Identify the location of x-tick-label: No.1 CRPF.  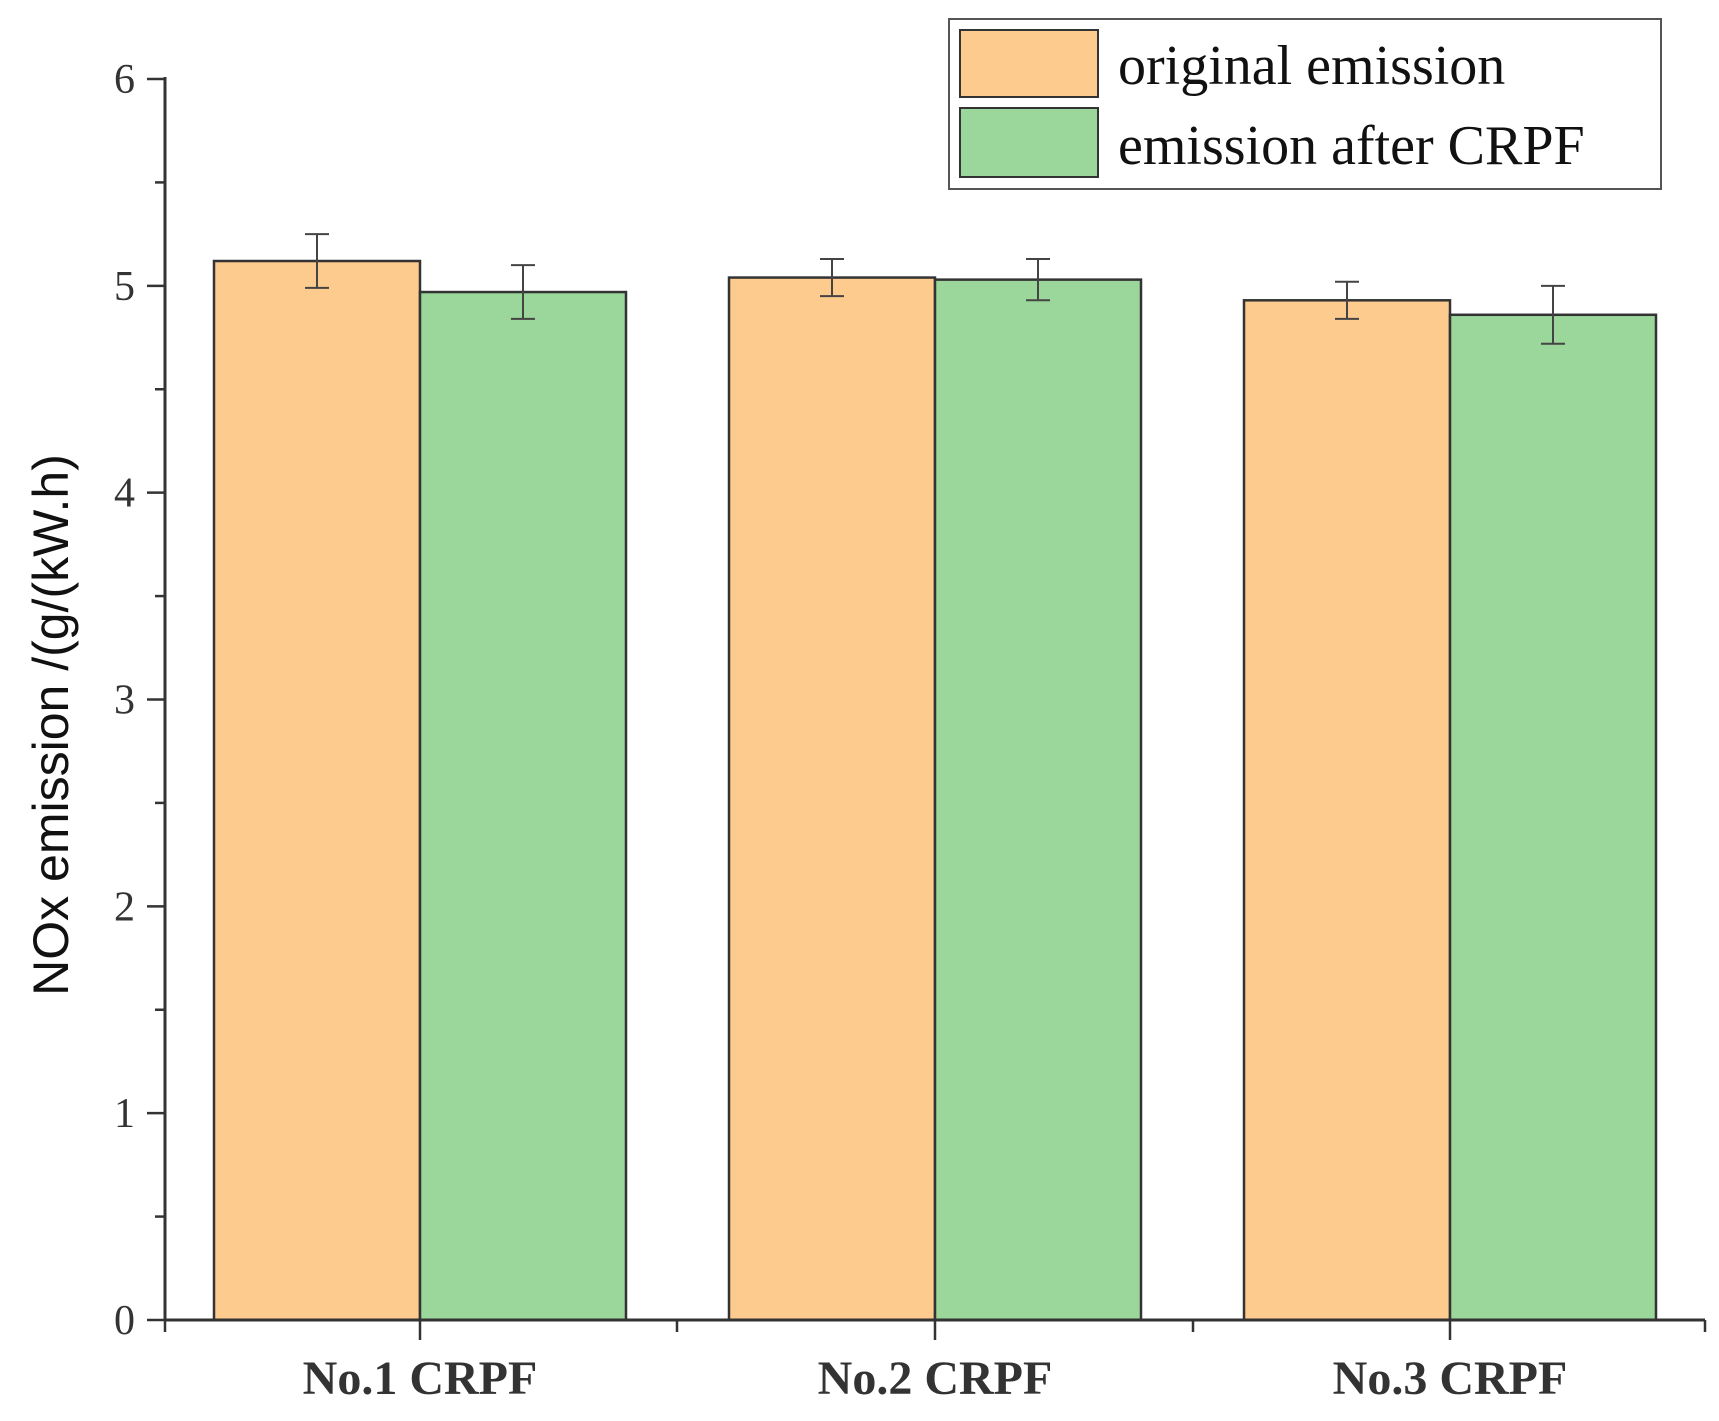
(420, 1378).